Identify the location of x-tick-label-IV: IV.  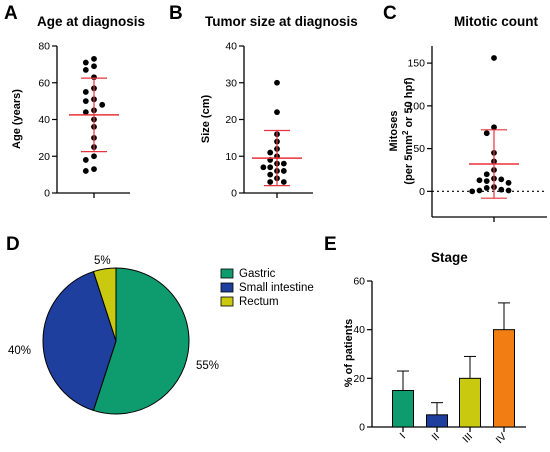
(502, 439).